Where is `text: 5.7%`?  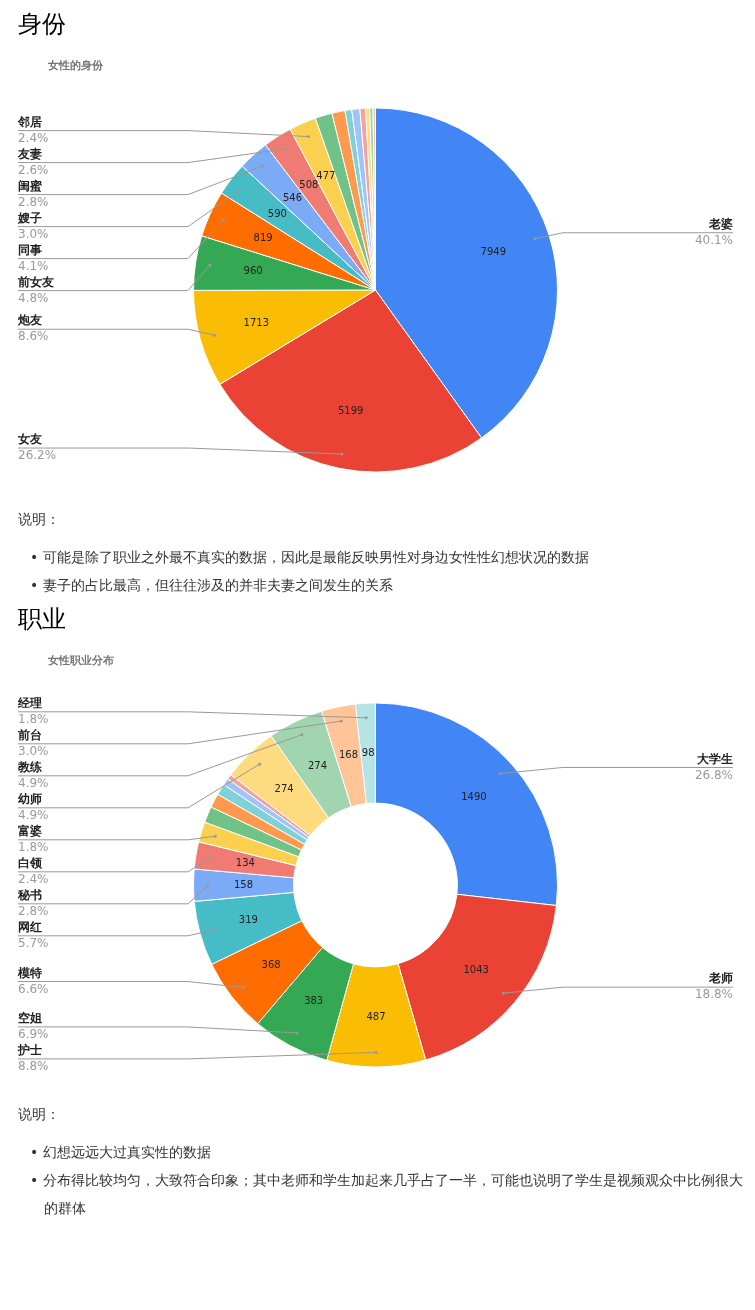 text: 5.7% is located at coordinates (33, 942).